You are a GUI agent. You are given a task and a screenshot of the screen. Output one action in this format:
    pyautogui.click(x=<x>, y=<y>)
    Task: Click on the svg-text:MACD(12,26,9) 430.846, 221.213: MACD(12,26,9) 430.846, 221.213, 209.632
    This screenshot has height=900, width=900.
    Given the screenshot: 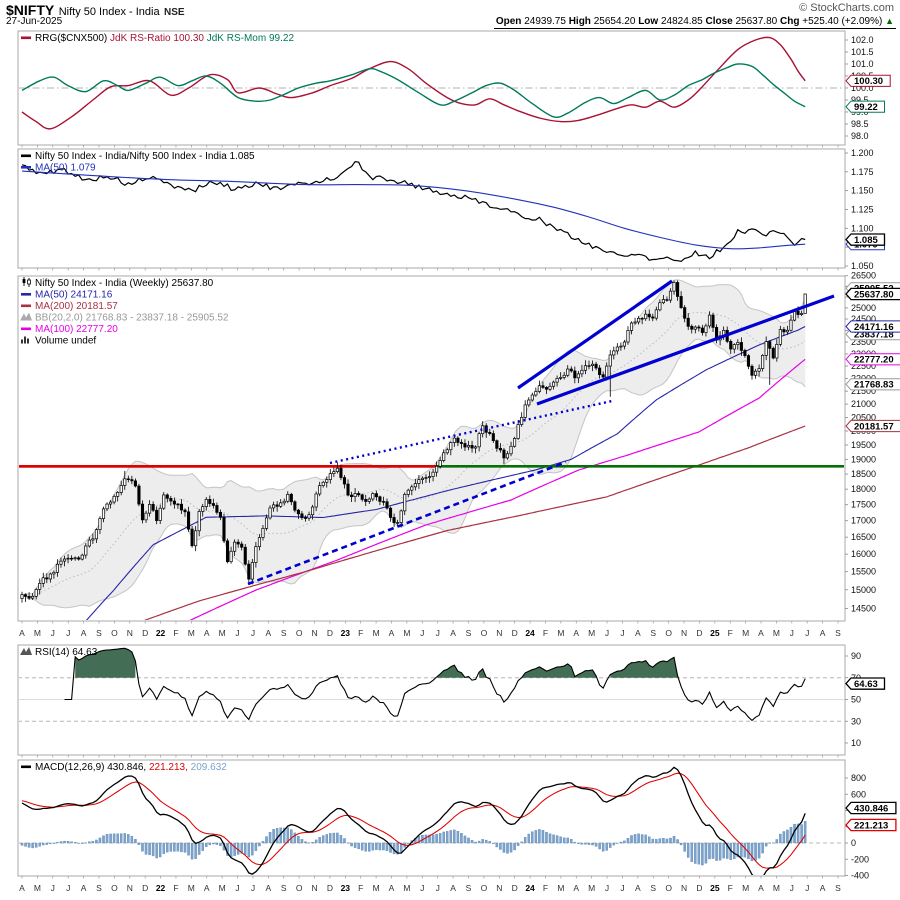 What is the action you would take?
    pyautogui.click(x=131, y=767)
    